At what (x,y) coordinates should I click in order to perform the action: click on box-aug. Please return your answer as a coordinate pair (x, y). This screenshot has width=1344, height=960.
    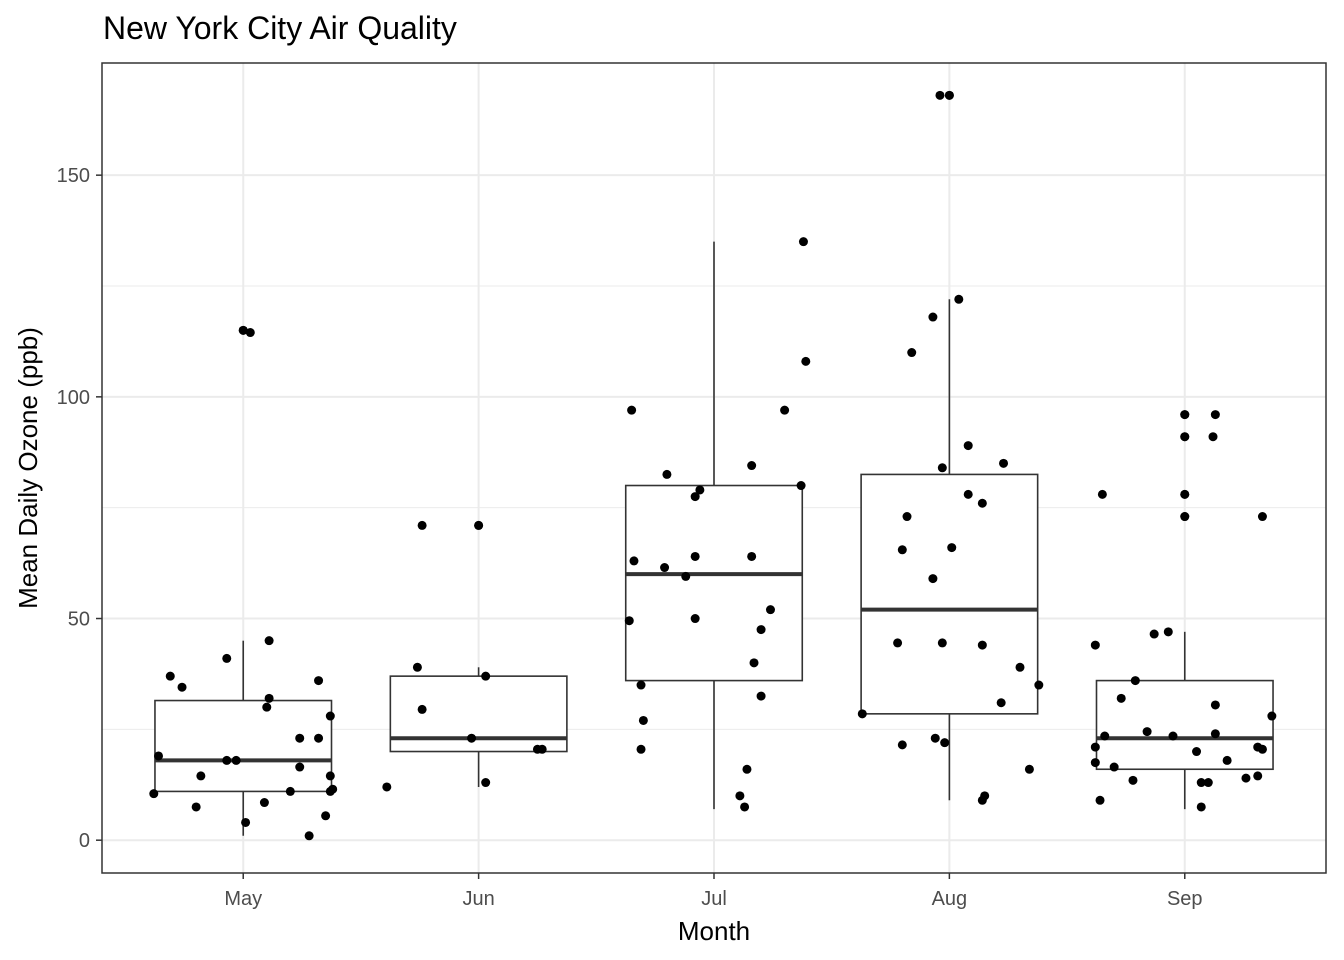
    Looking at the image, I should click on (949, 445).